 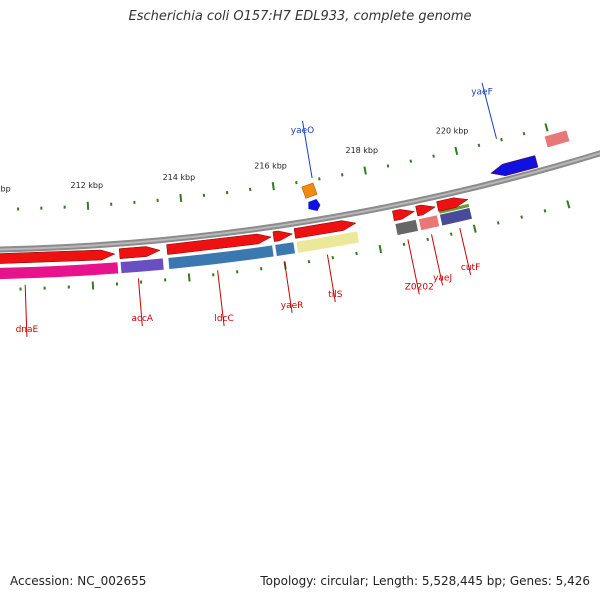 I want to click on gene-label-acca: accA, so click(x=143, y=319).